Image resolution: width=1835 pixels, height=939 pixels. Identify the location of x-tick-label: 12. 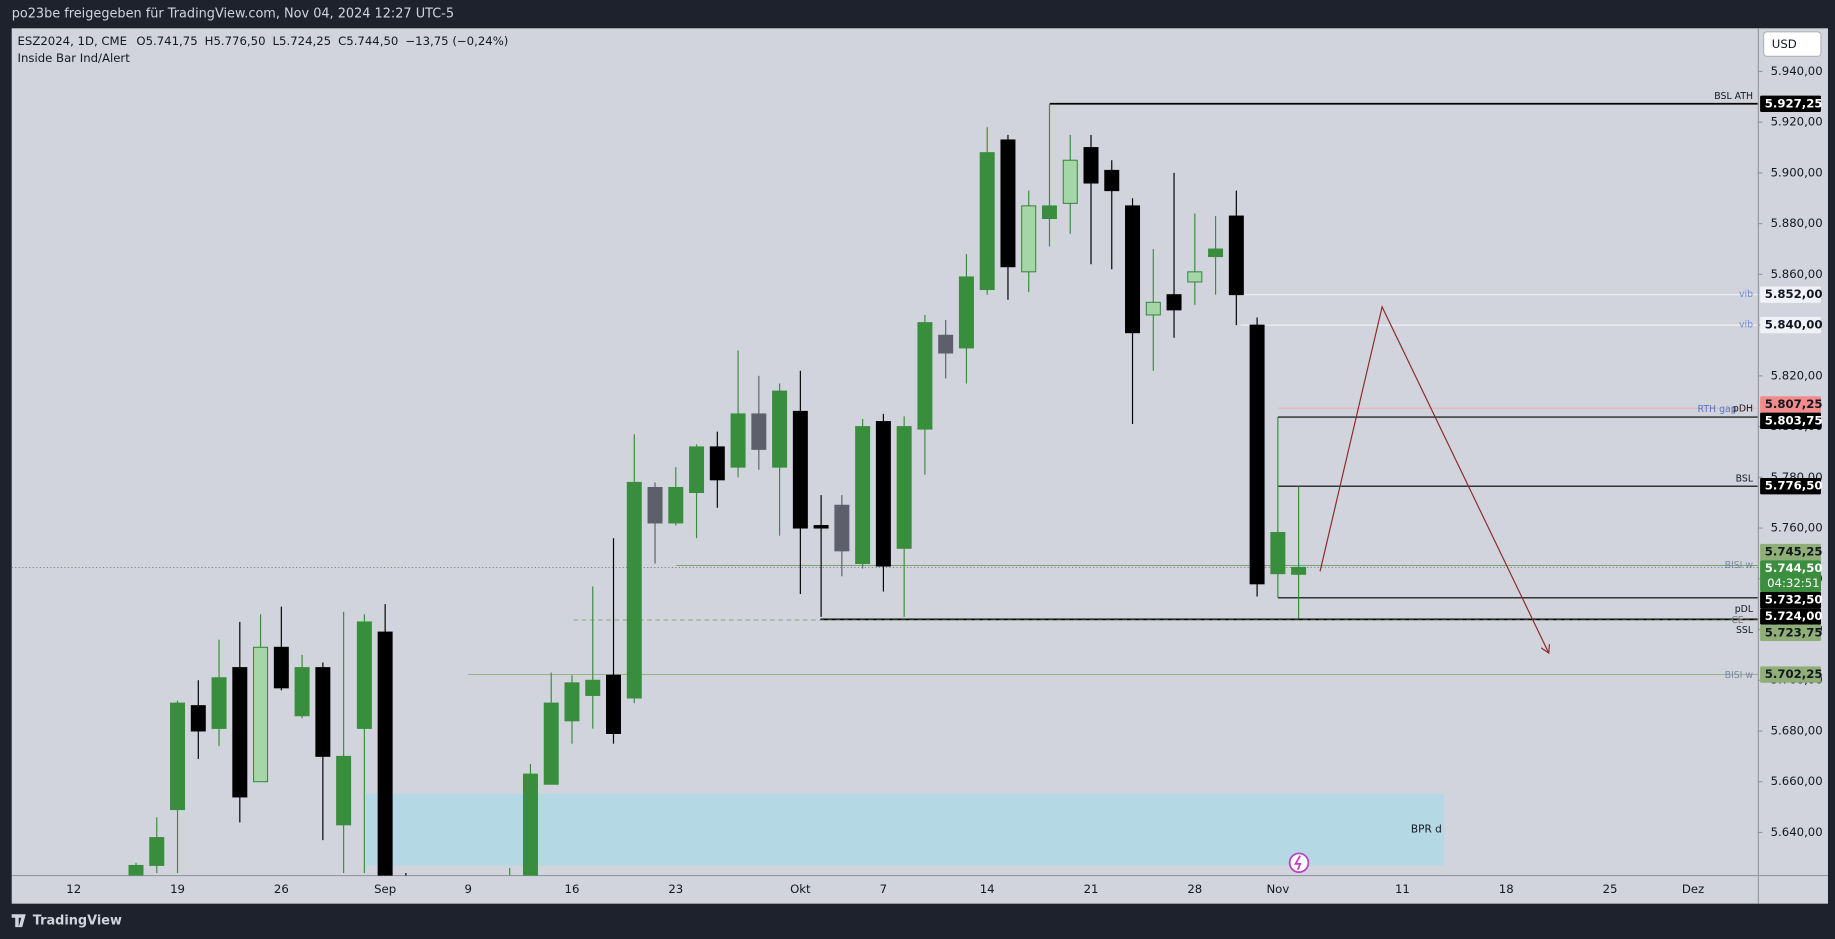
(73, 889).